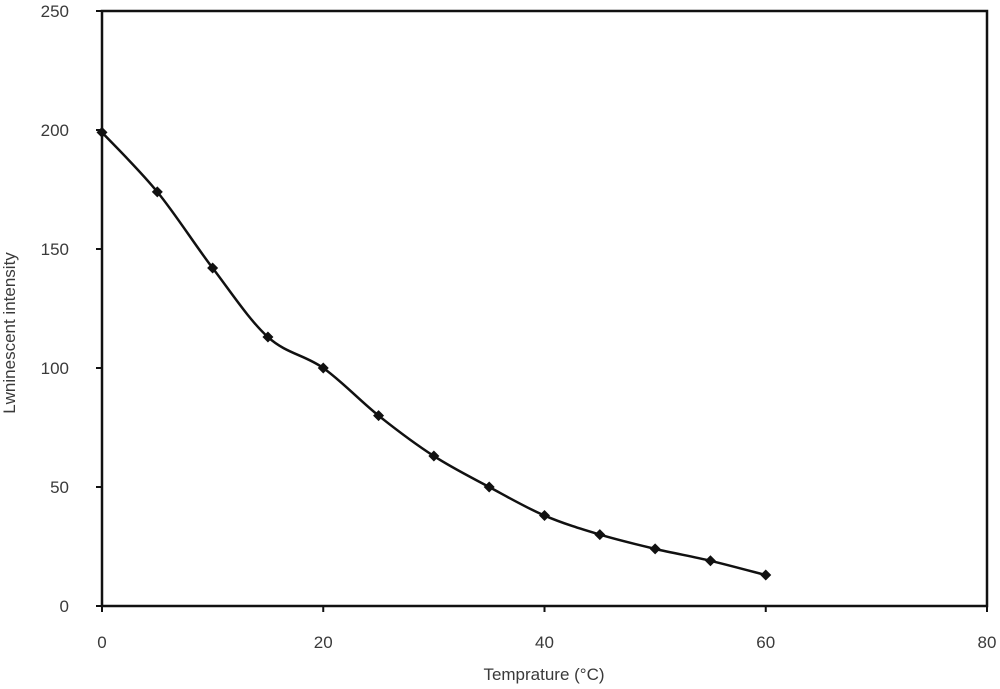 The image size is (1000, 689). Describe the element at coordinates (544, 642) in the screenshot. I see `x-tick-label: 40` at that location.